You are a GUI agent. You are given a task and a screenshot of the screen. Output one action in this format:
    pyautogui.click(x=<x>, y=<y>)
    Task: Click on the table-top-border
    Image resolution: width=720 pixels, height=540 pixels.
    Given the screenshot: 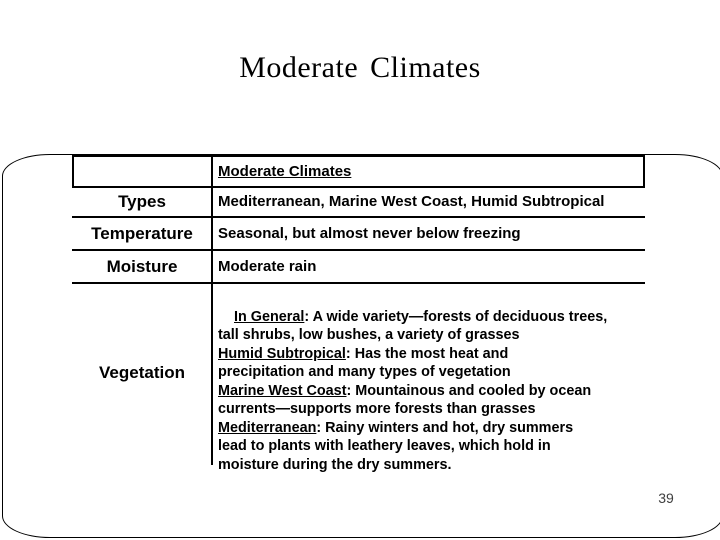 What is the action you would take?
    pyautogui.click(x=358, y=156)
    